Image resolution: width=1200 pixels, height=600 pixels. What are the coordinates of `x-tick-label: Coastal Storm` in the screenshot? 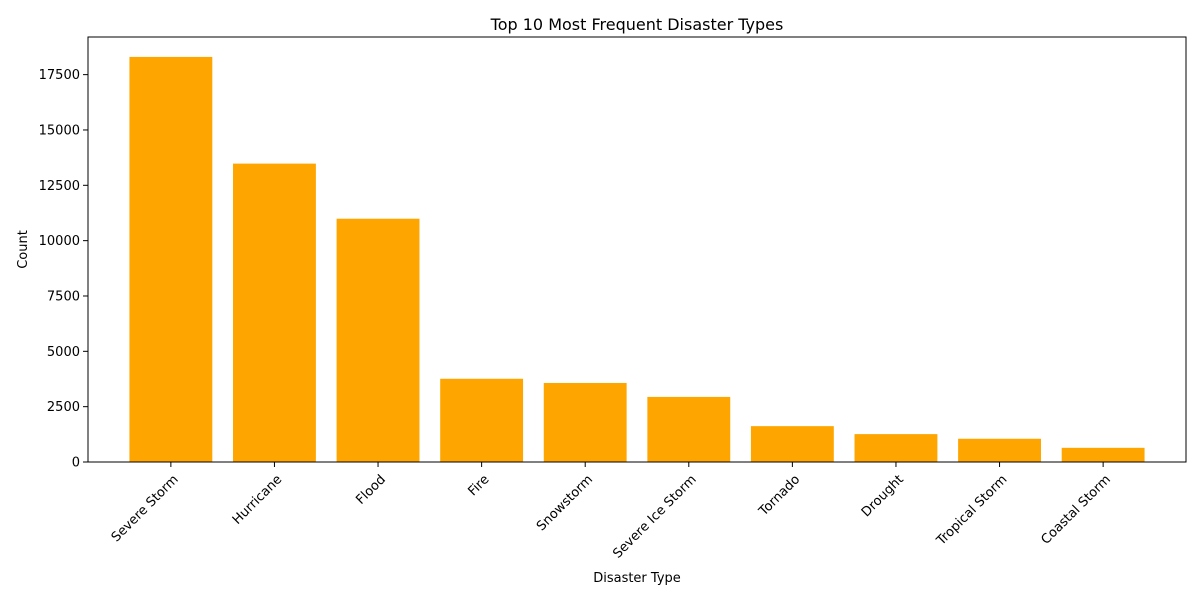 It's located at (1076, 509).